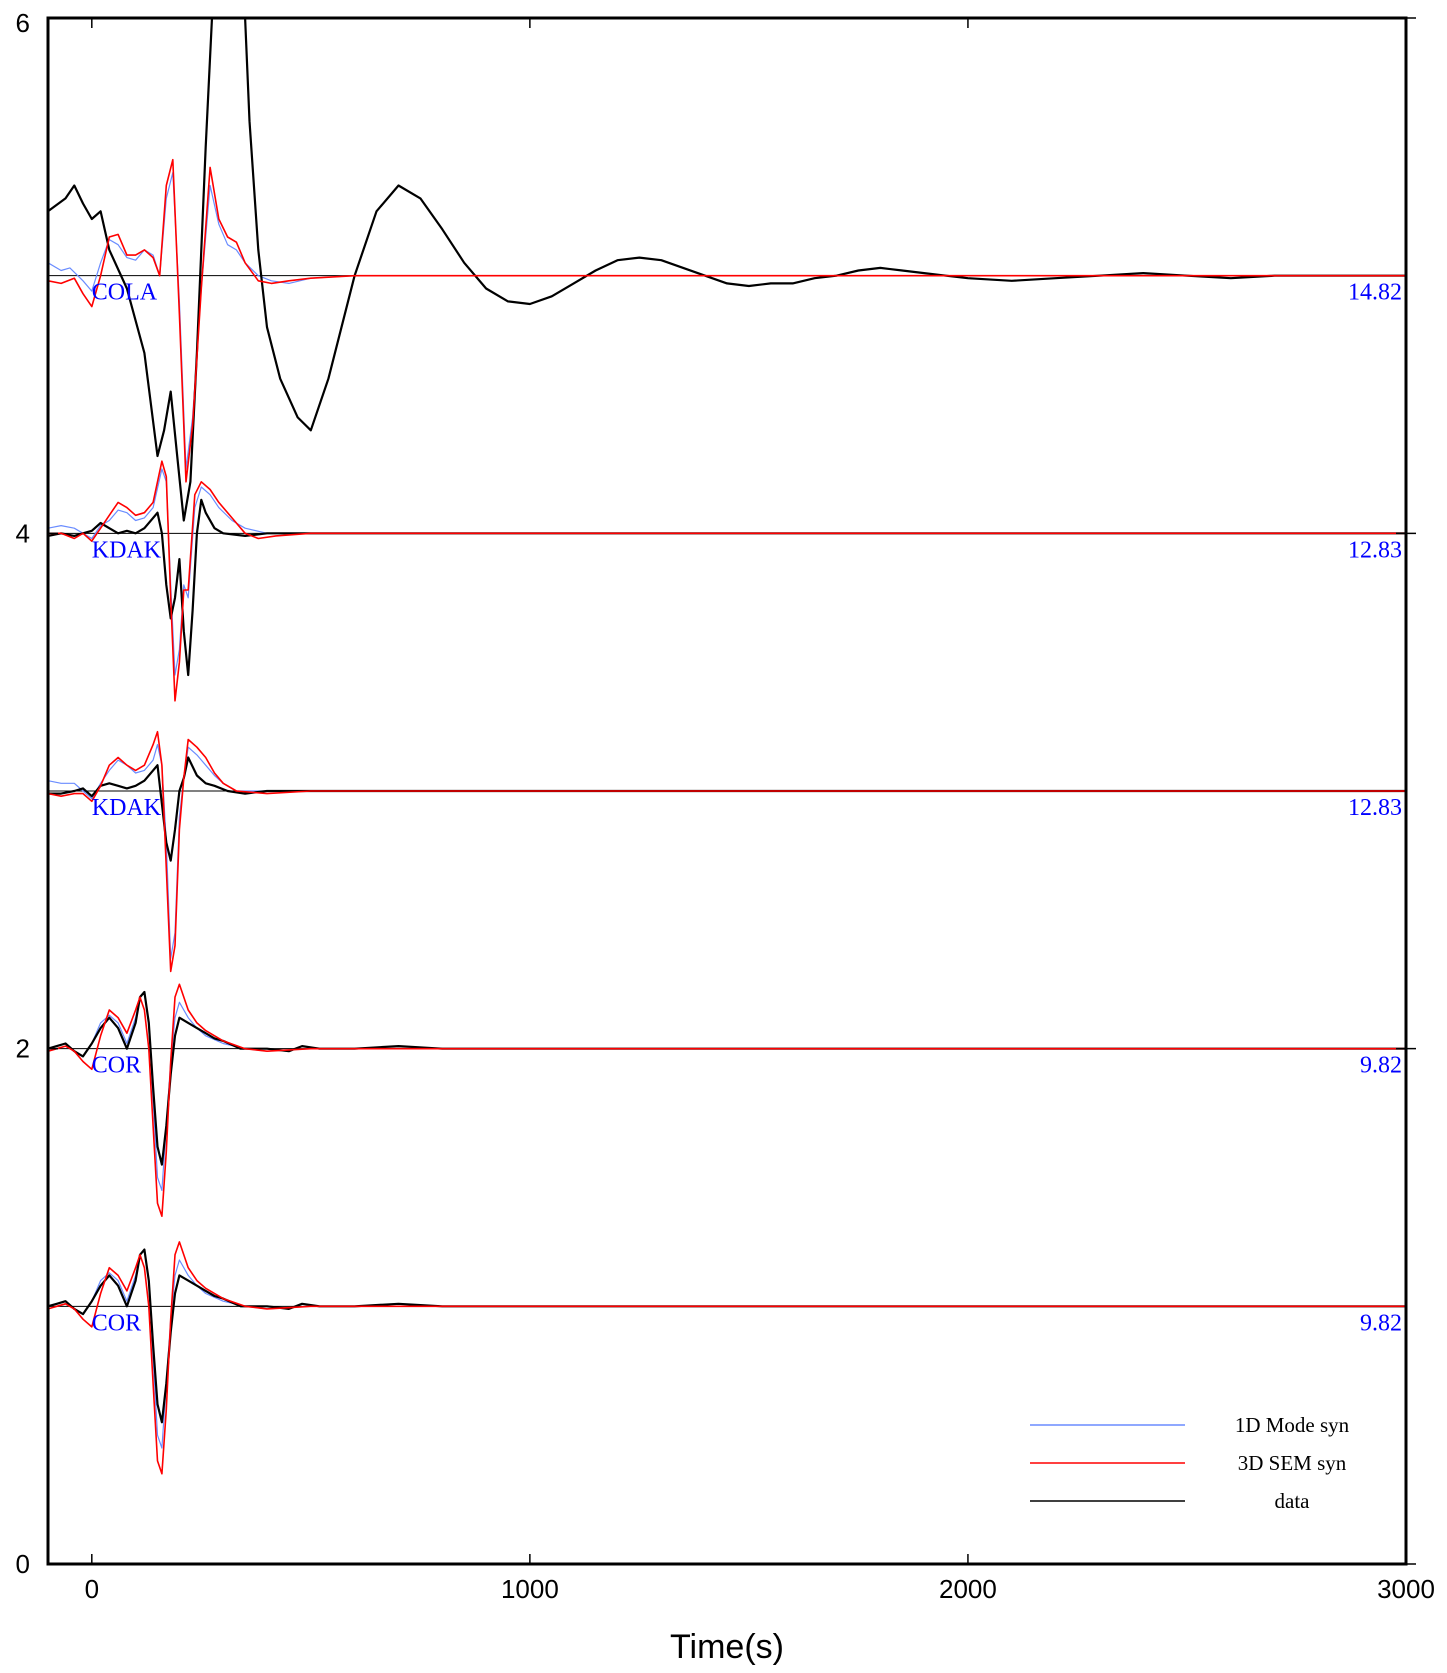  I want to click on legend: 1D Mode syn 3D SEM syn data, so click(1190, 1463).